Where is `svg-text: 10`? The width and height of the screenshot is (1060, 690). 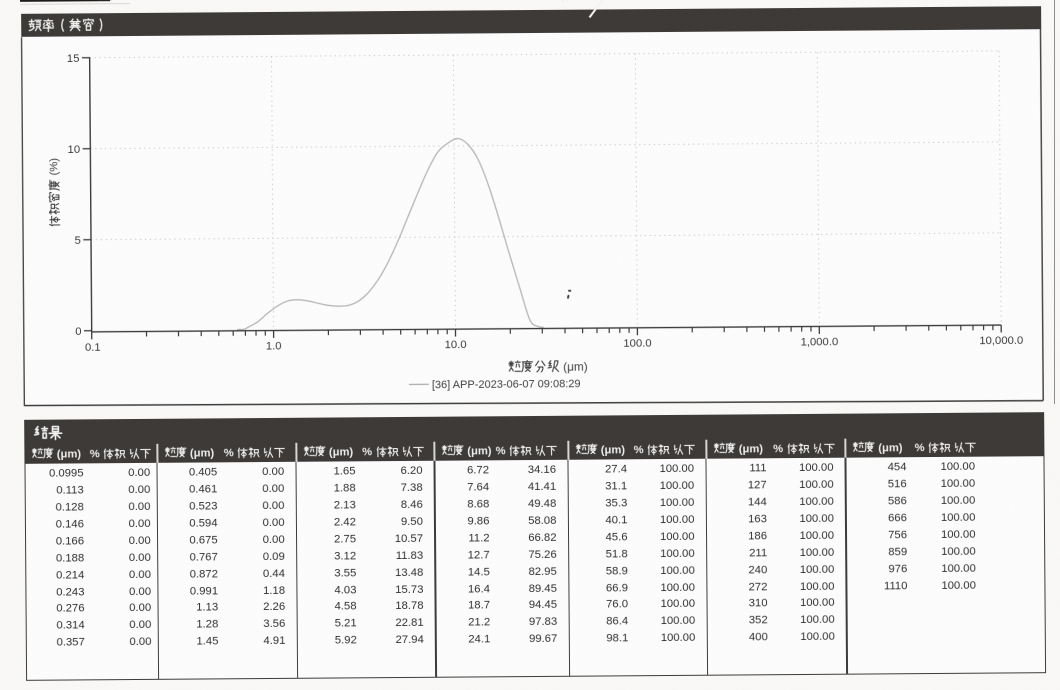 svg-text: 10 is located at coordinates (74, 150).